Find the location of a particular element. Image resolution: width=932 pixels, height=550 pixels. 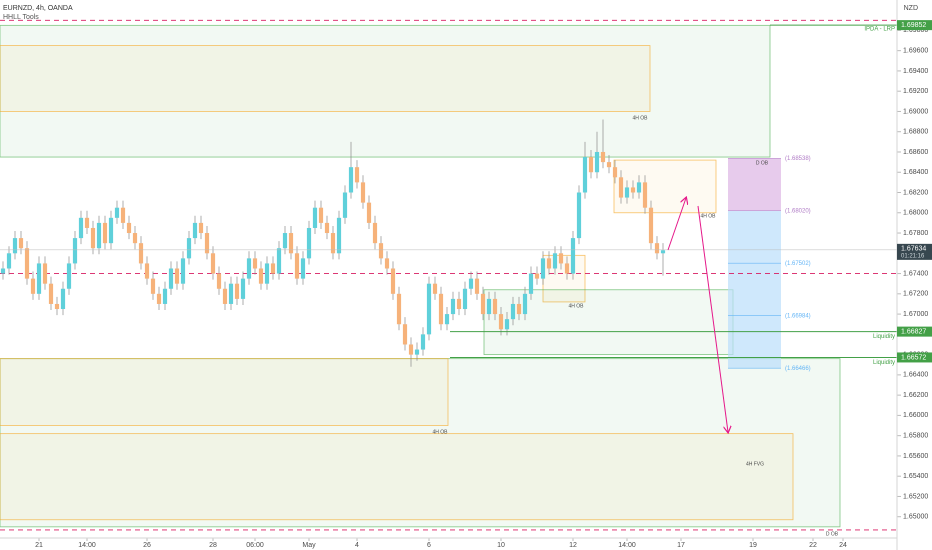

arrow is located at coordinates (712, 318).